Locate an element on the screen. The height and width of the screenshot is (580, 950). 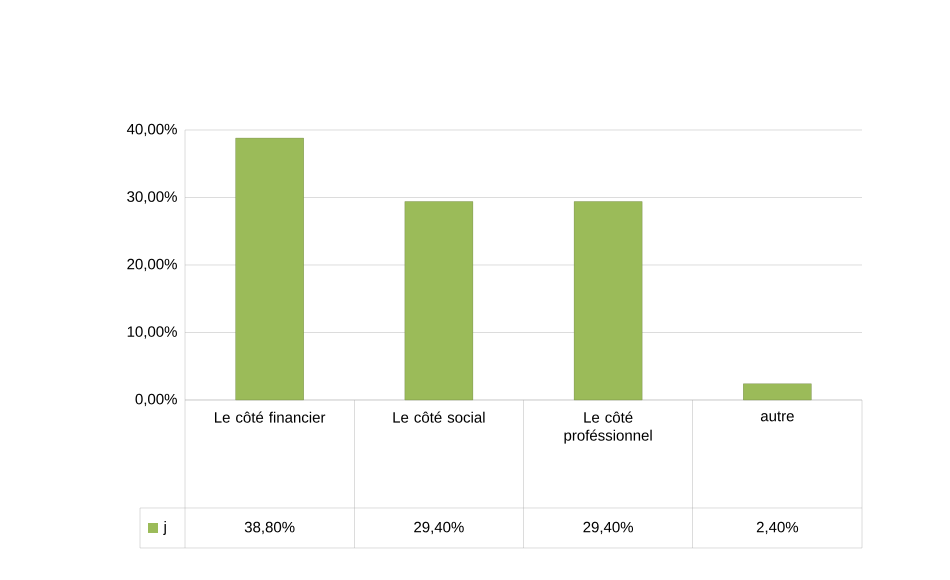
data-label: 38,80% is located at coordinates (269, 528).